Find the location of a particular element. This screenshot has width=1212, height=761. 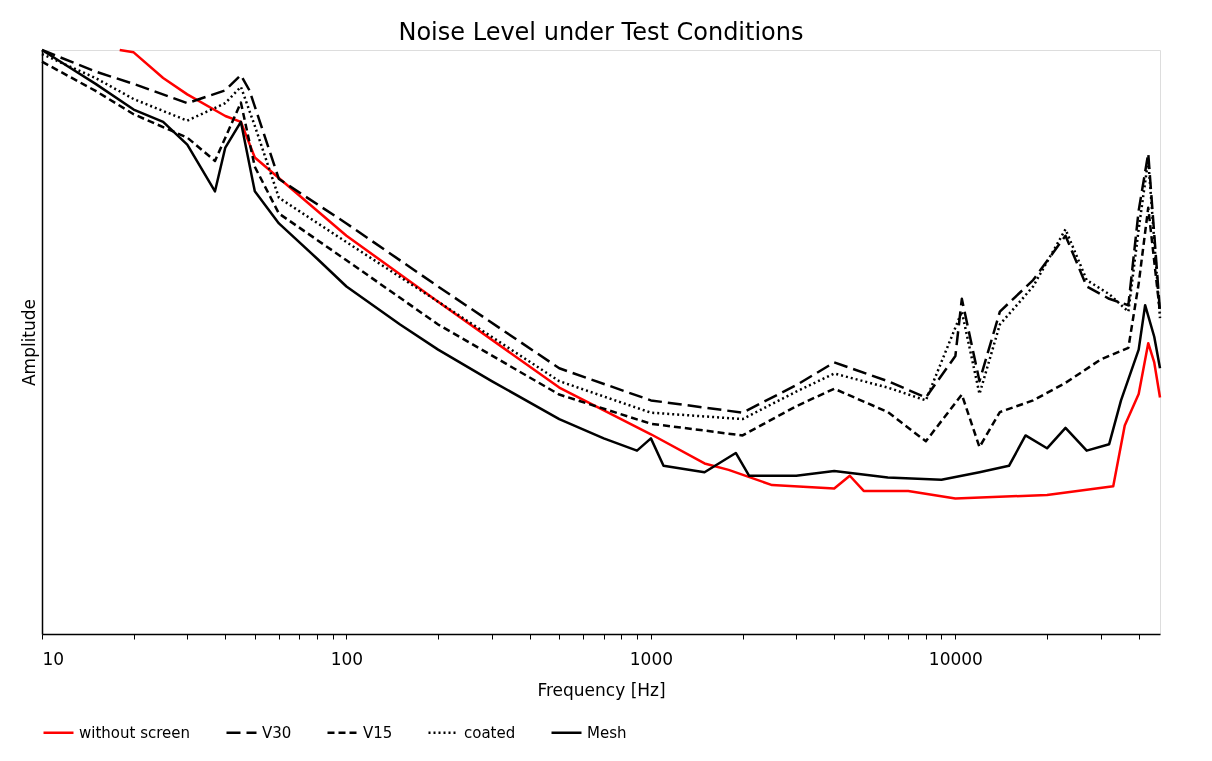

chart-title: Noise Level under Test Conditions is located at coordinates (601, 31).